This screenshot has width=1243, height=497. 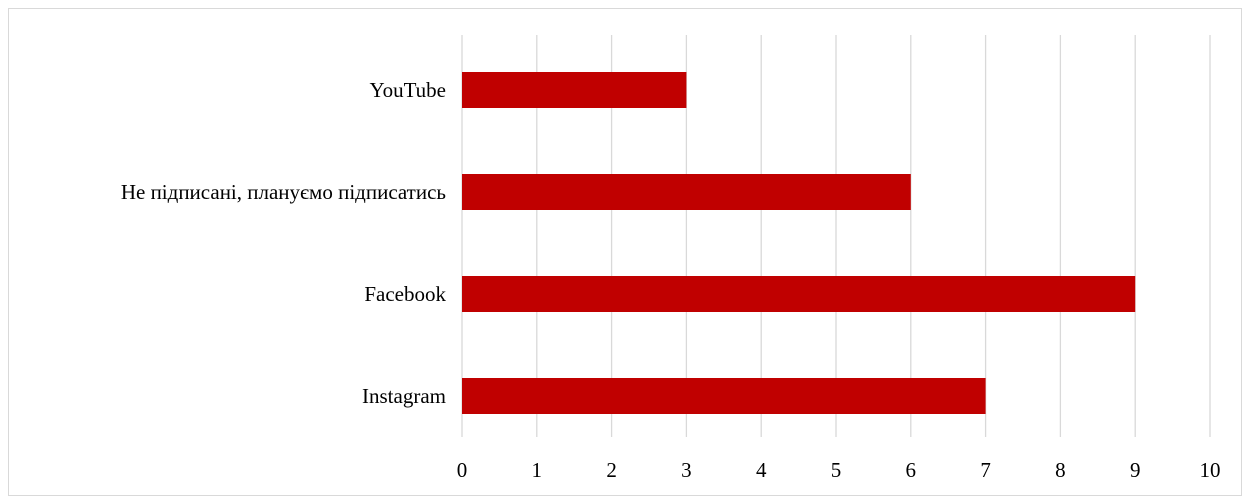 What do you see at coordinates (408, 90) in the screenshot?
I see `category-label: YouTube` at bounding box center [408, 90].